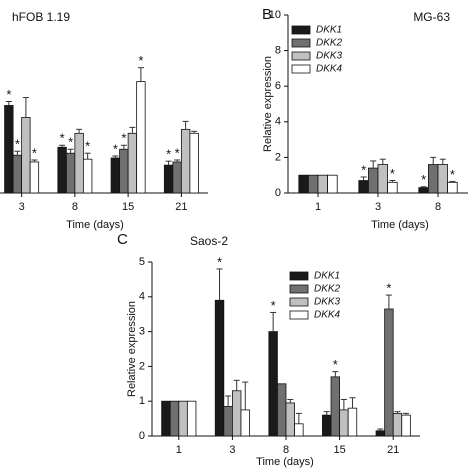  What do you see at coordinates (278, 157) in the screenshot?
I see `y-tick-label: 2` at bounding box center [278, 157].